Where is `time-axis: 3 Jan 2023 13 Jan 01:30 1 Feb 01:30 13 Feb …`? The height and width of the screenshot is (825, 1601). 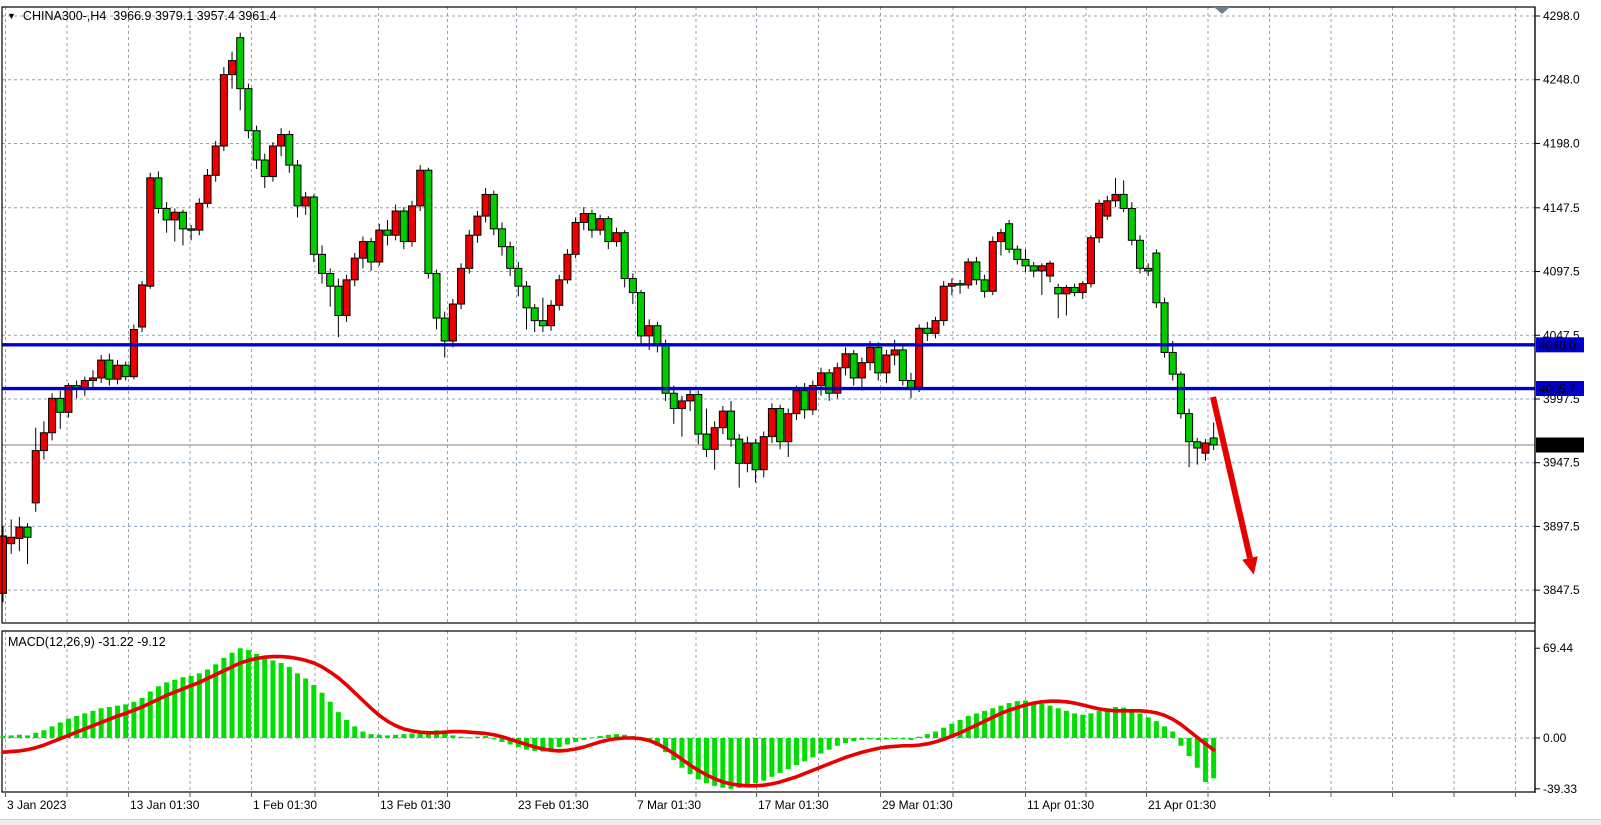 time-axis: 3 Jan 2023 13 Jan 01:30 1 Feb 01:30 13 Feb … is located at coordinates (611, 805).